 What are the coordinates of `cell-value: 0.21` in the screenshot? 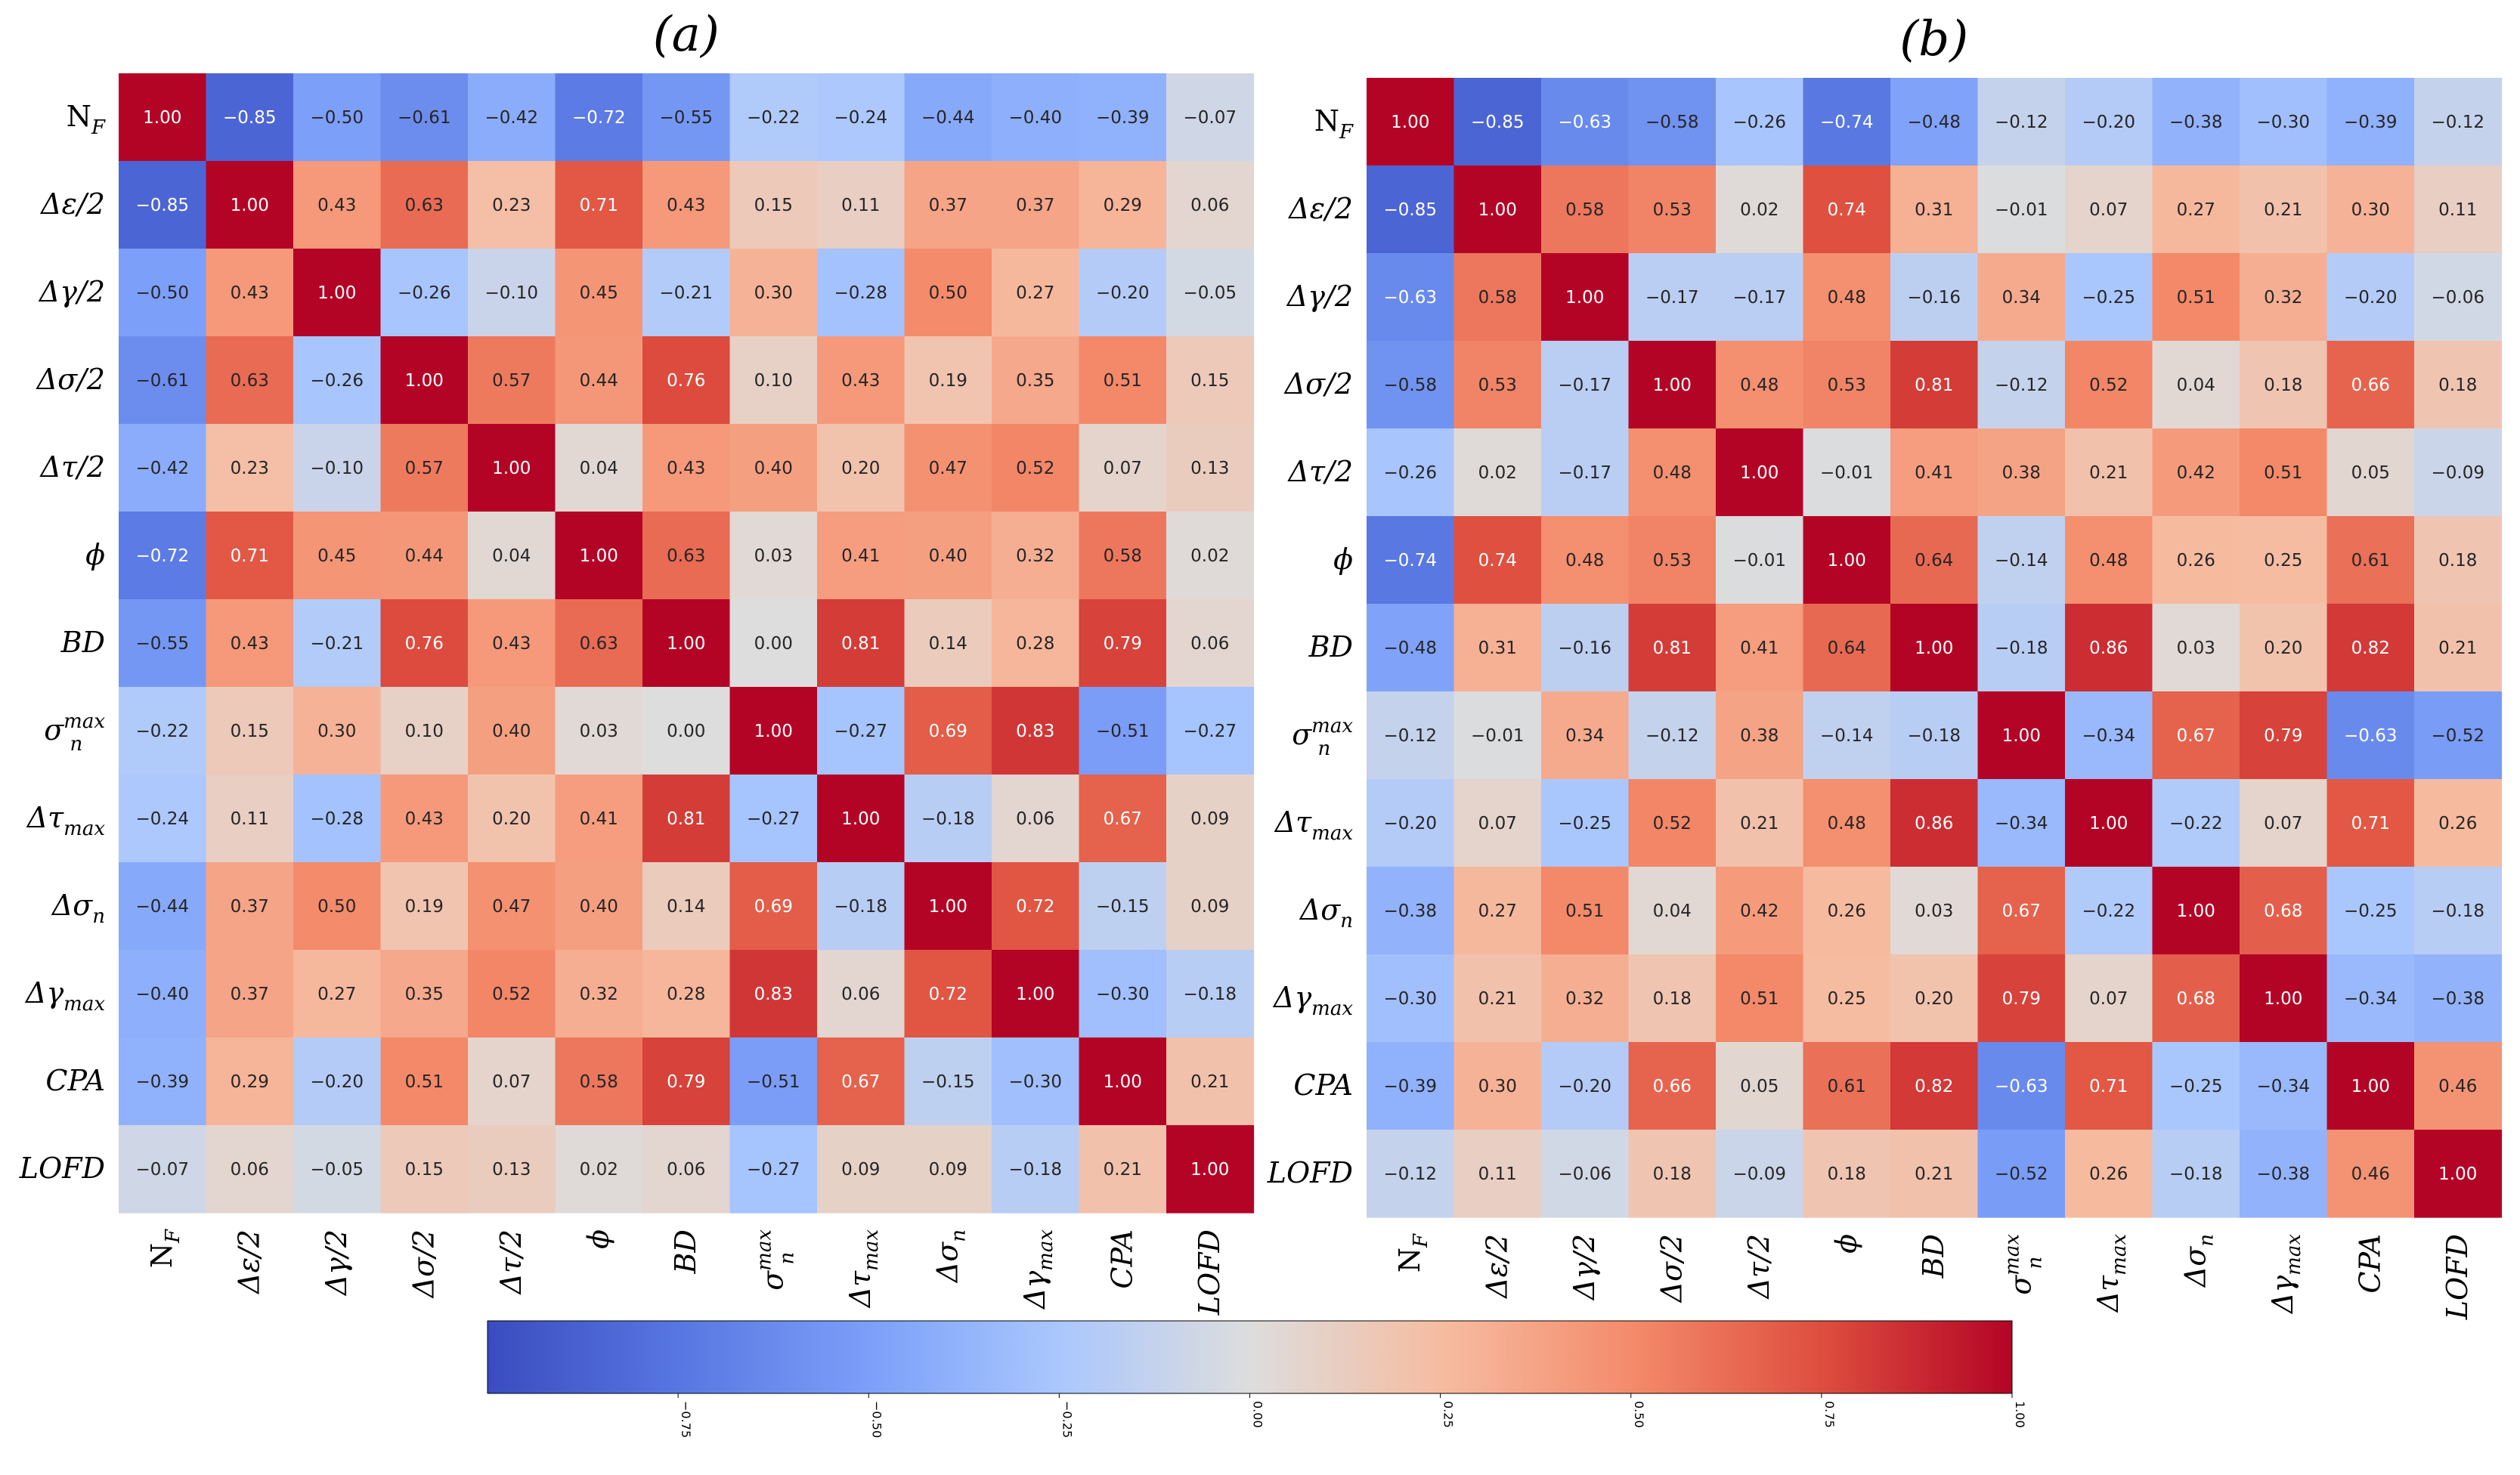 It's located at (2108, 473).